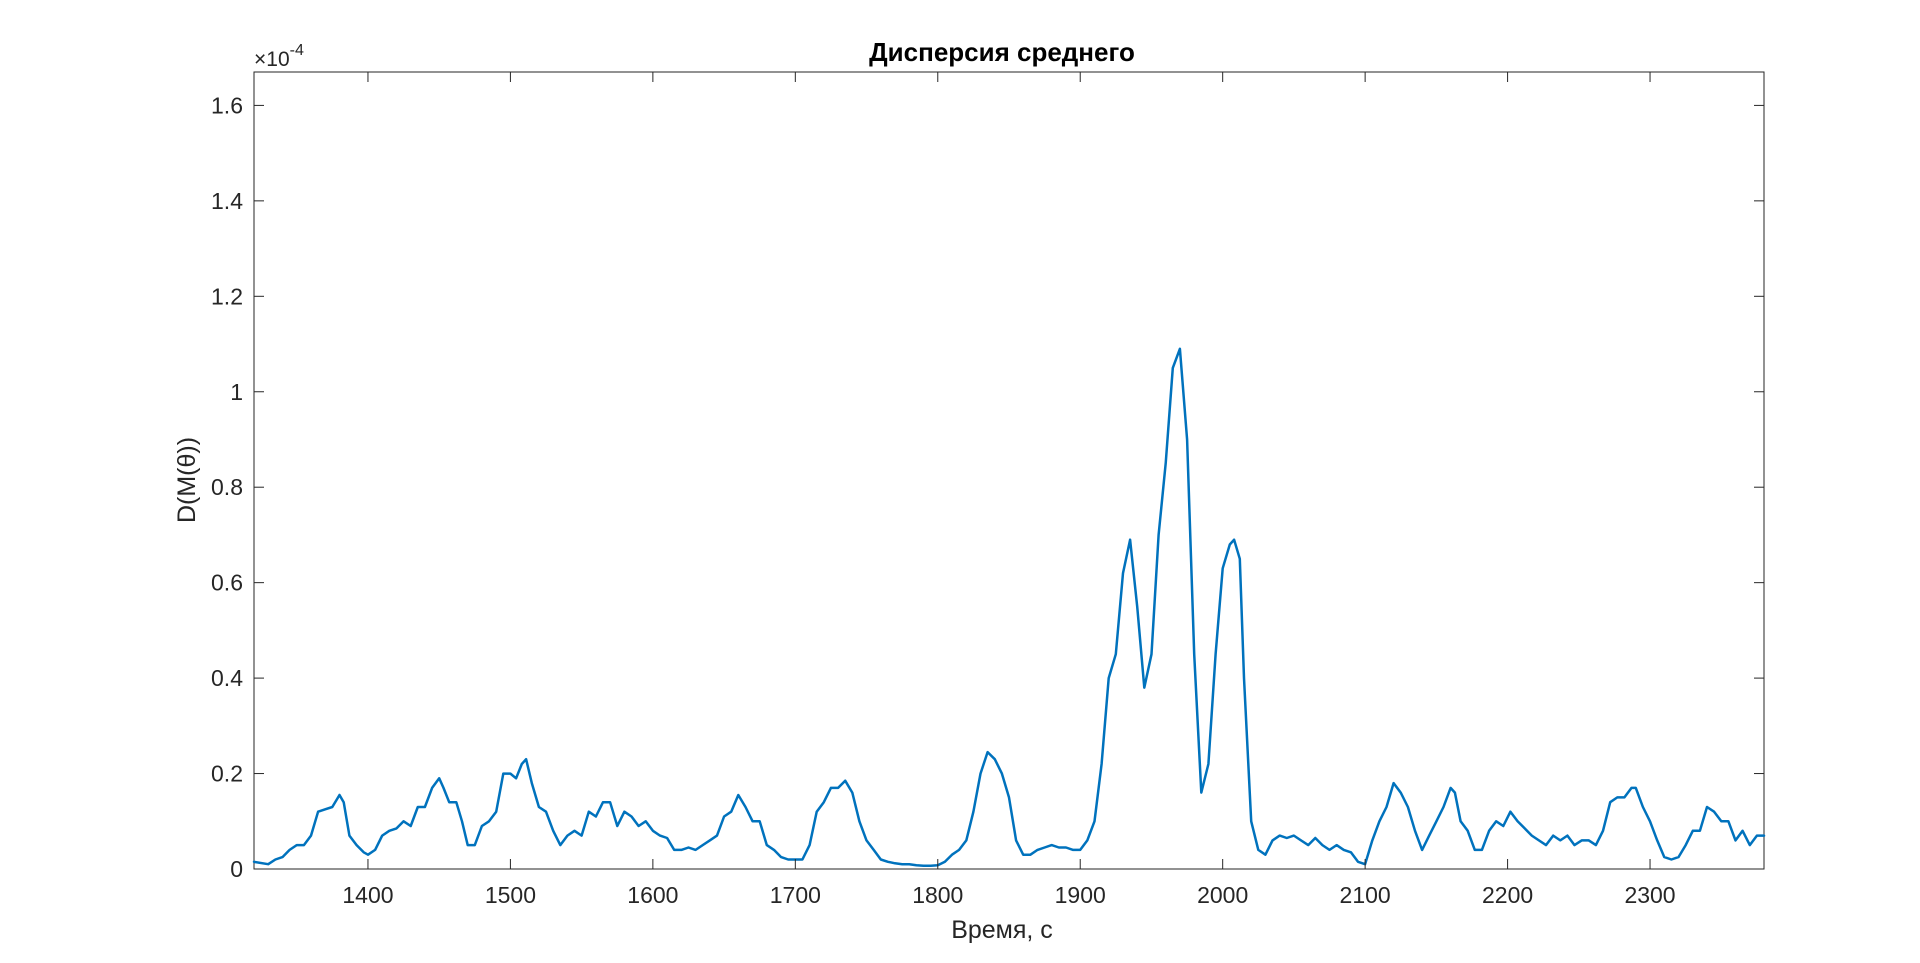 This screenshot has height=963, width=1920. Describe the element at coordinates (272, 59) in the screenshot. I see `y-axis-exponent-base: ×10` at that location.